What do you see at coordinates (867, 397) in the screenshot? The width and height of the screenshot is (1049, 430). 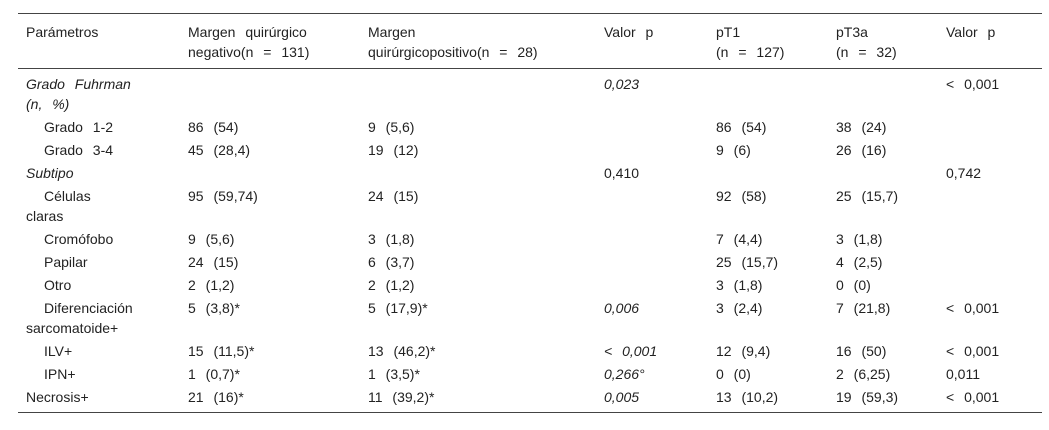 I see `cell-text: 19 (59,3)` at bounding box center [867, 397].